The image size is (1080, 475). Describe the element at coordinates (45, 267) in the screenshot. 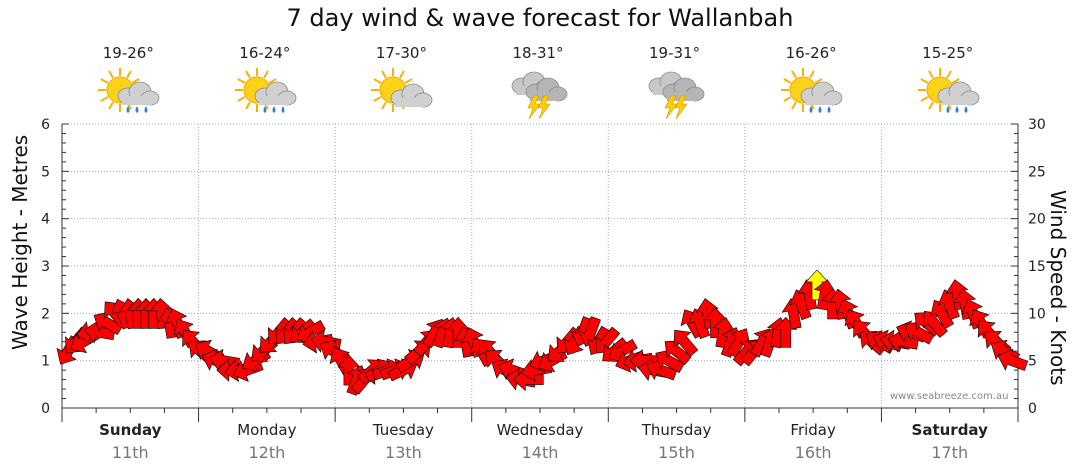

I see `y-tick-label: 3` at that location.